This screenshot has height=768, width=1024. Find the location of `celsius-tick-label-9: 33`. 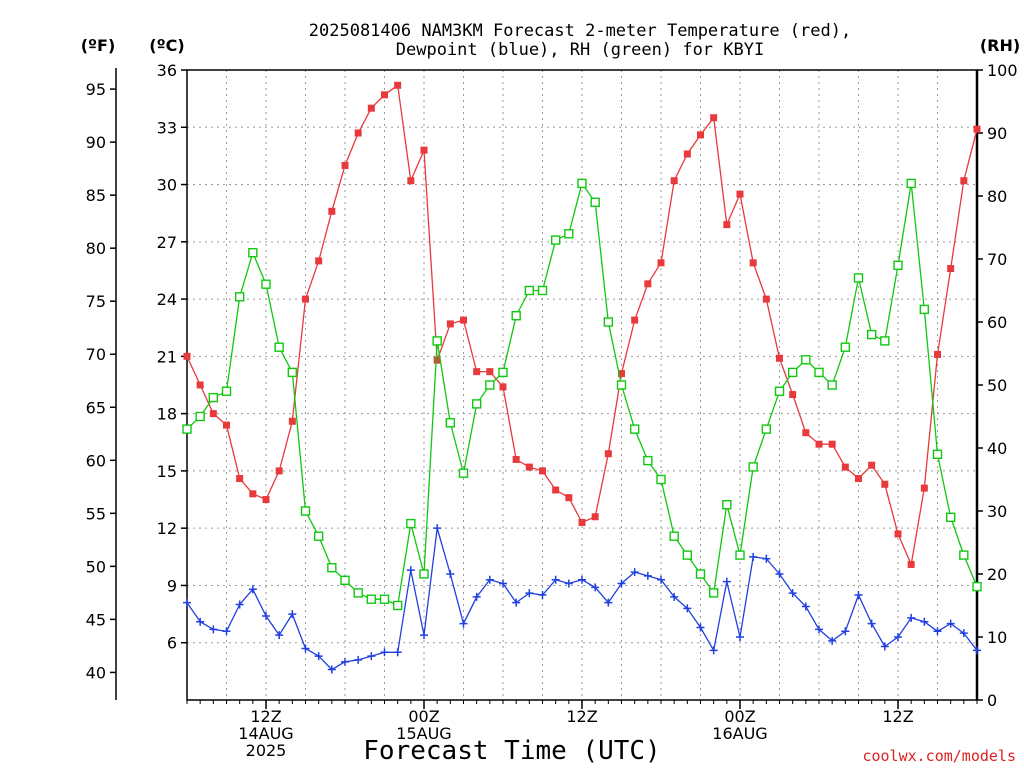

celsius-tick-label-9: 33 is located at coordinates (167, 127).